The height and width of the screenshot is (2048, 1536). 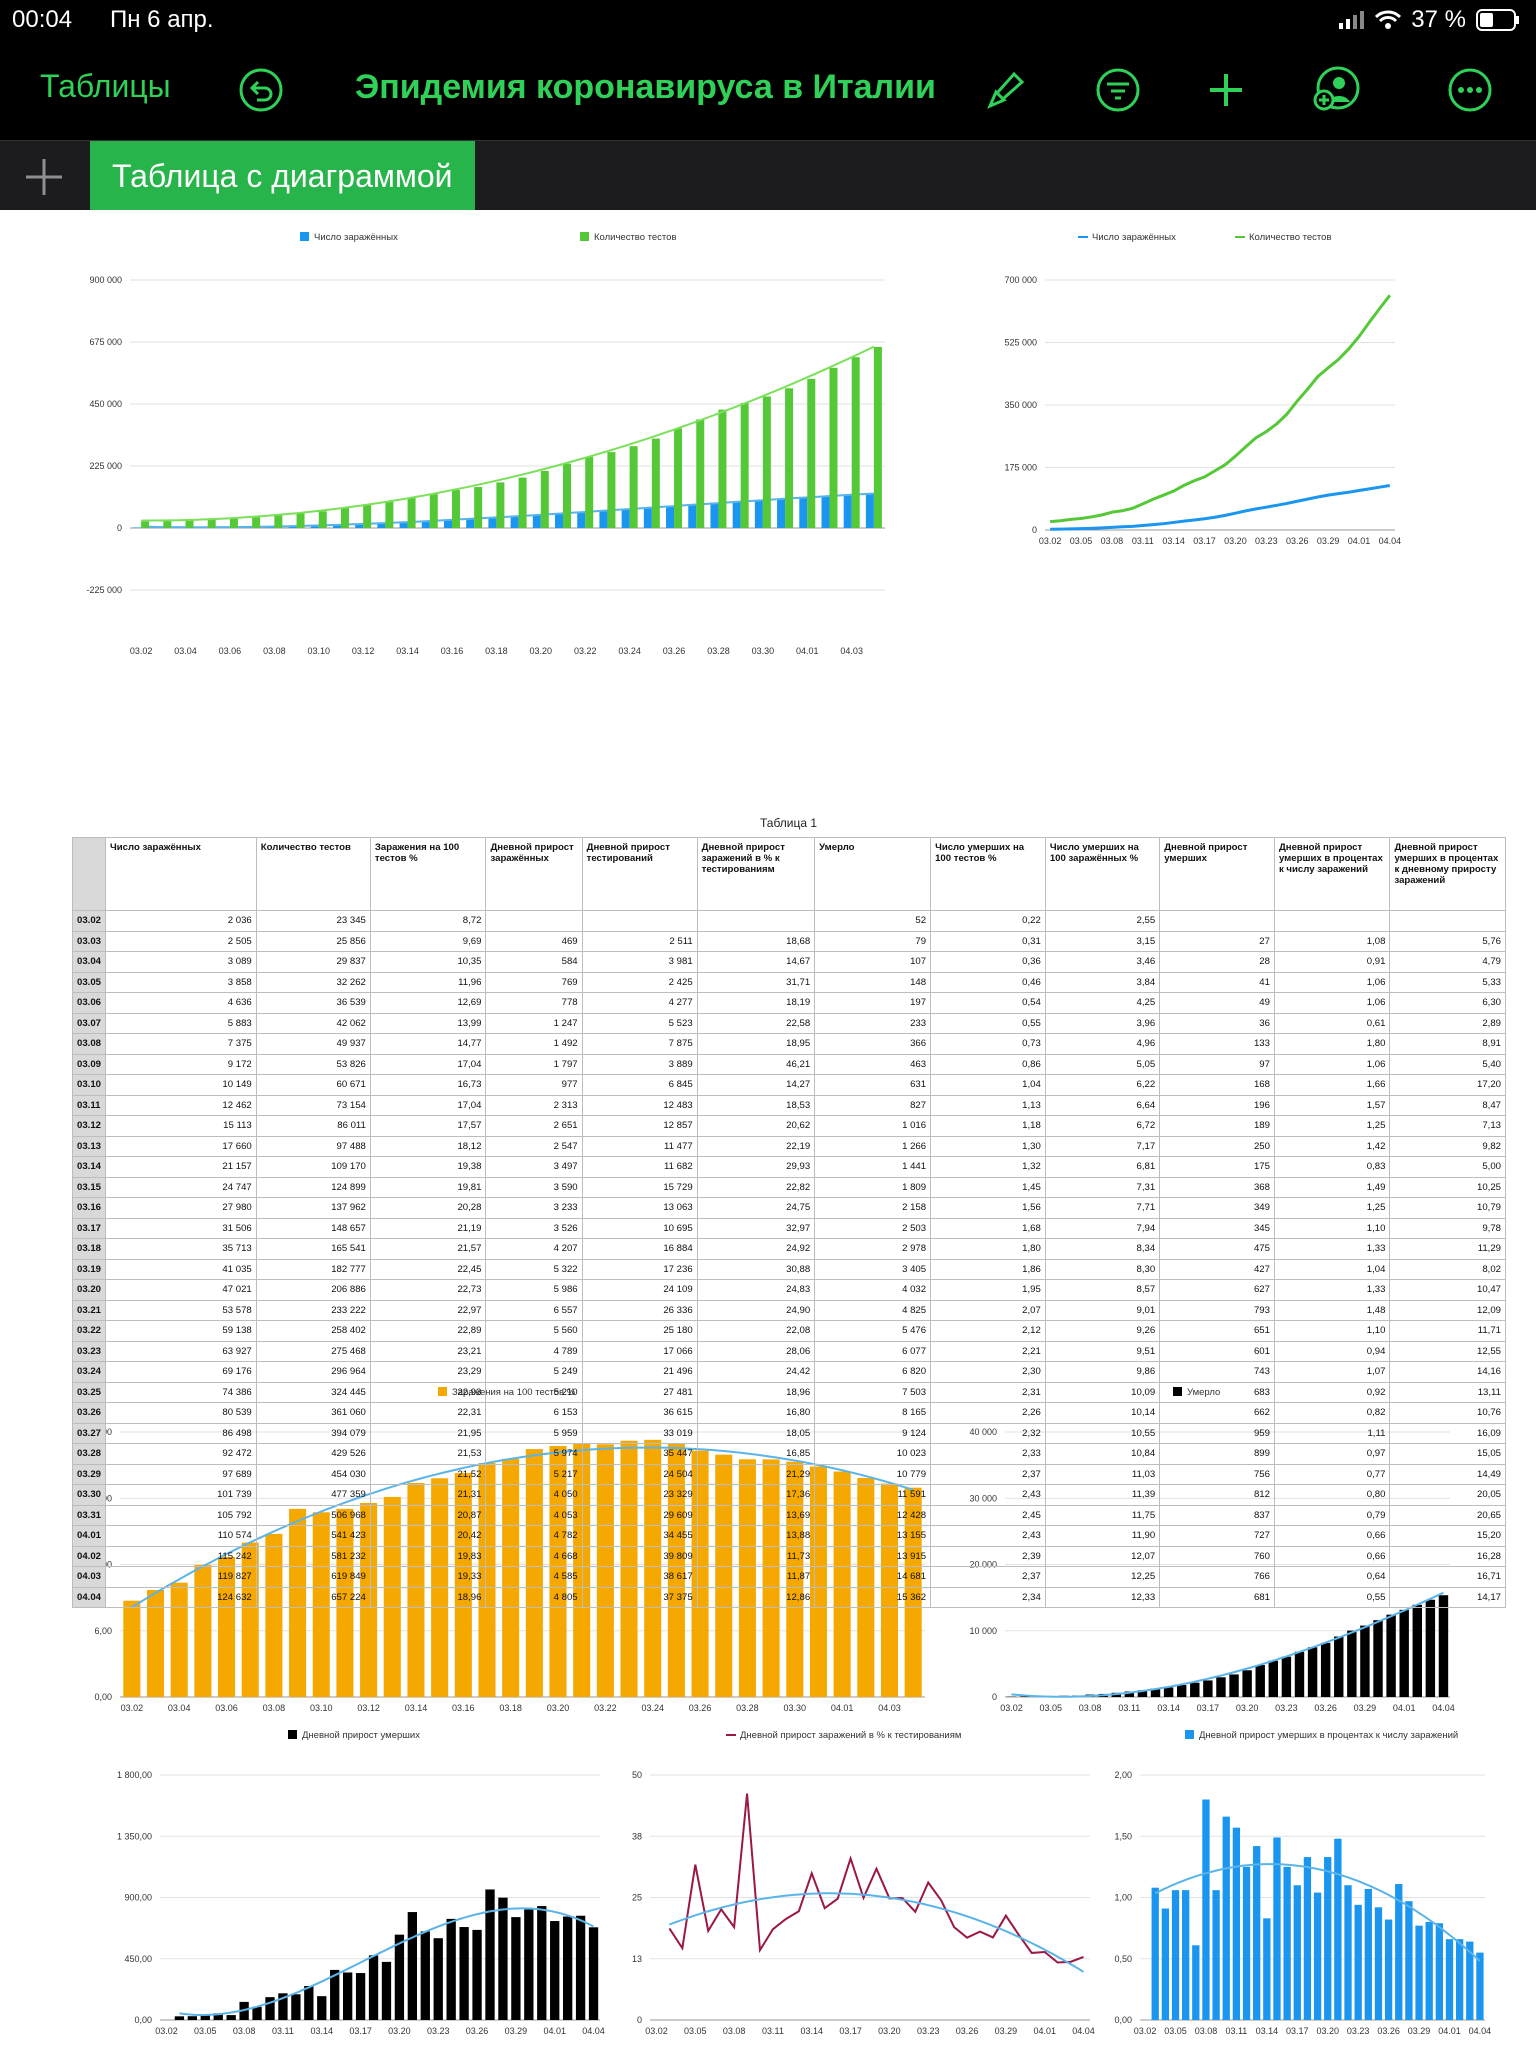 I want to click on table-cell: 11,39, so click(x=1102, y=1495).